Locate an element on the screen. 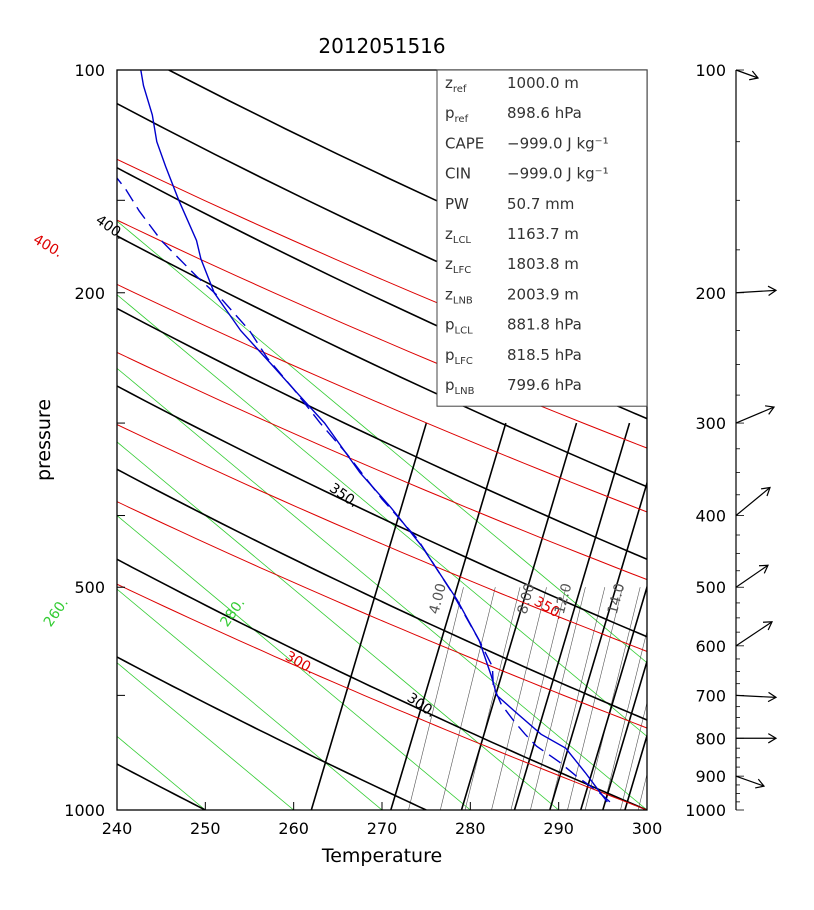 Image resolution: width=814 pixels, height=910 pixels. wind-axis-label: 600 is located at coordinates (710, 646).